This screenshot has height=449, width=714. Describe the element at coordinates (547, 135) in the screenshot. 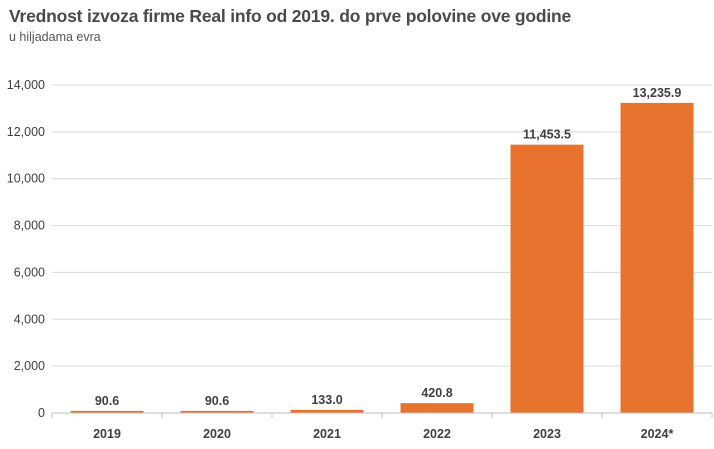

I see `value-label: 11,453.5` at that location.